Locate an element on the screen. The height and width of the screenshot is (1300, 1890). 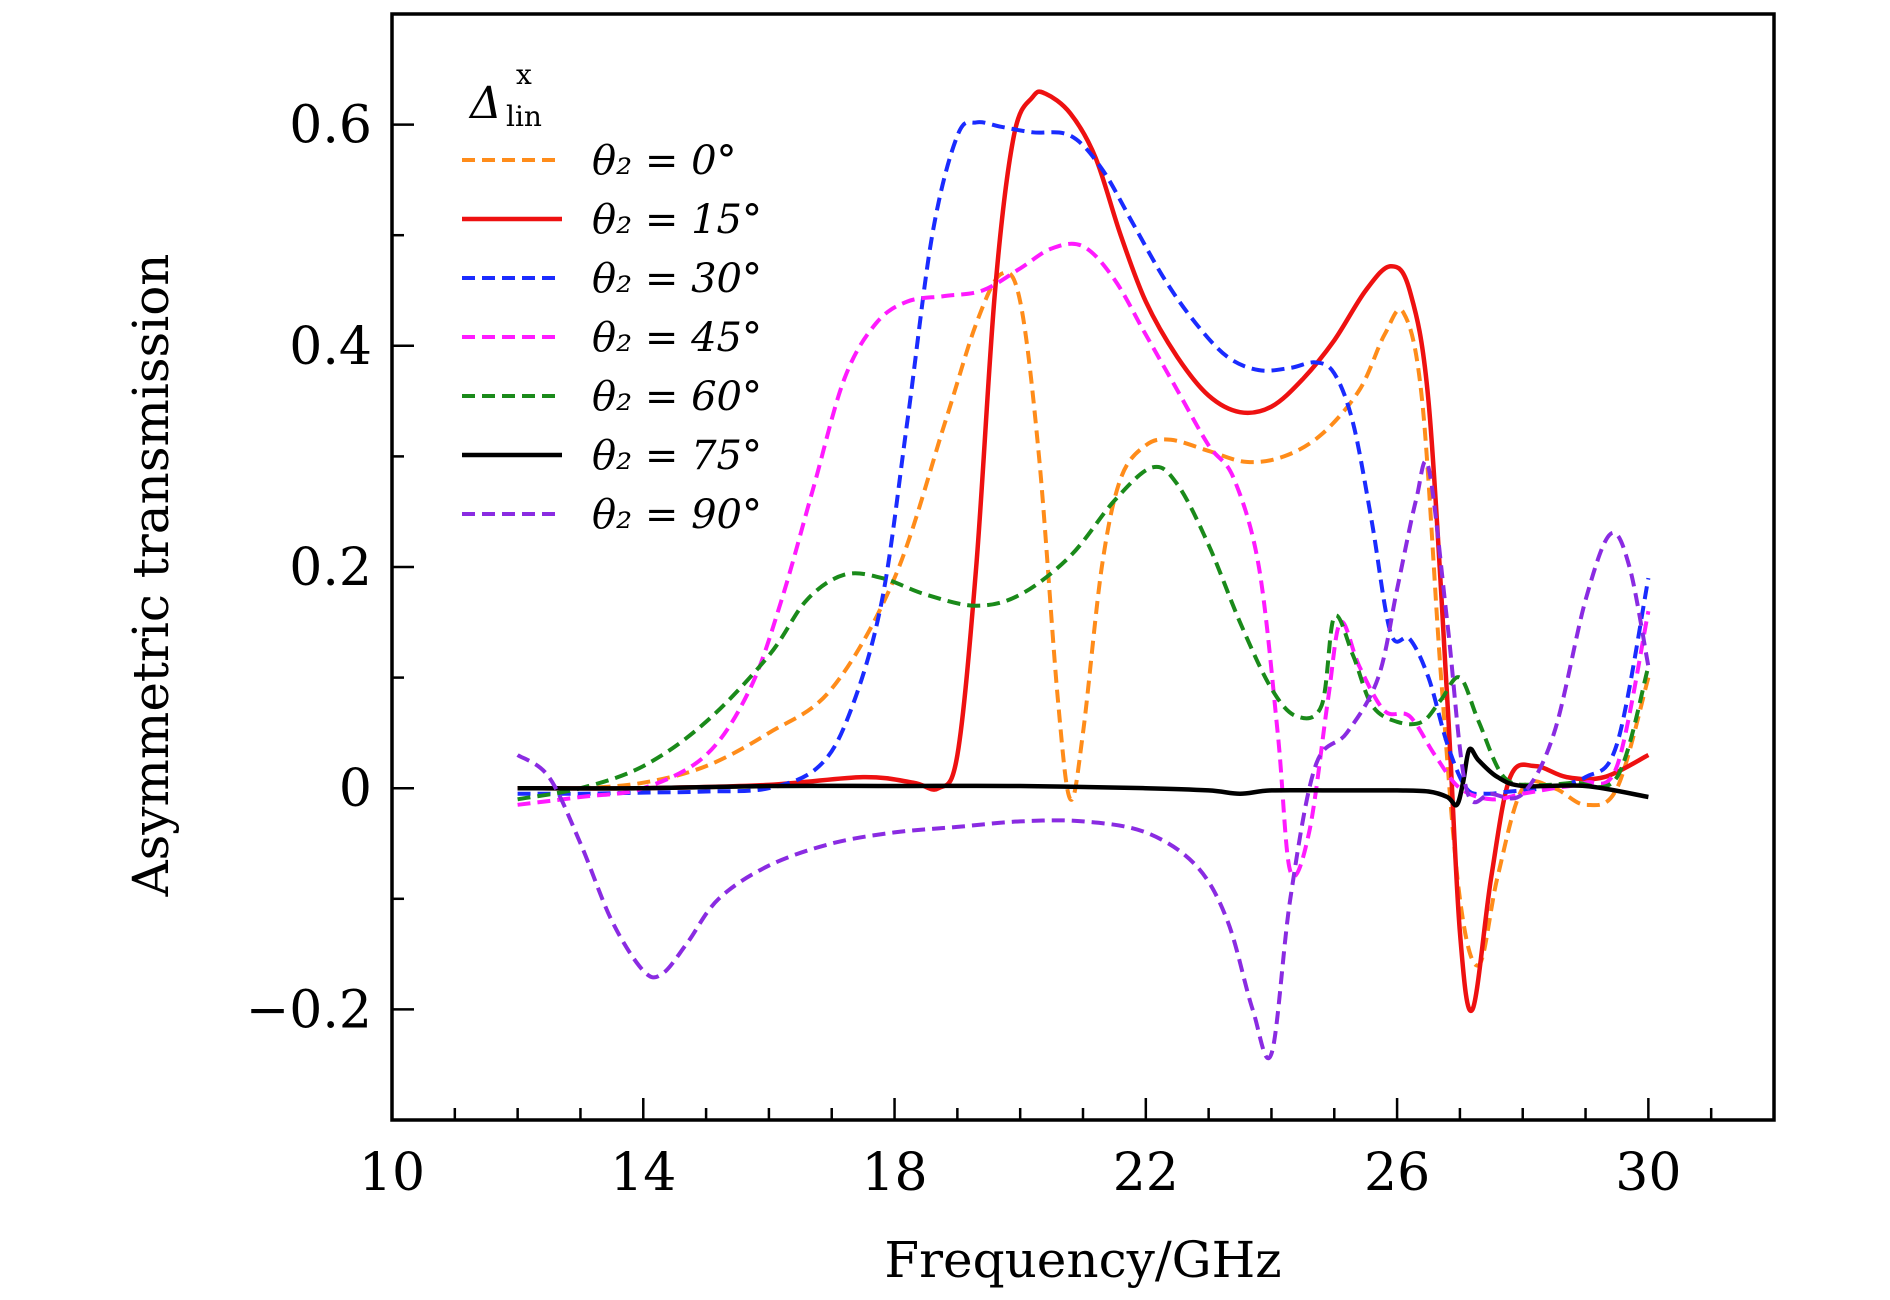
y-tick-label: 0.4 is located at coordinates (330, 347).